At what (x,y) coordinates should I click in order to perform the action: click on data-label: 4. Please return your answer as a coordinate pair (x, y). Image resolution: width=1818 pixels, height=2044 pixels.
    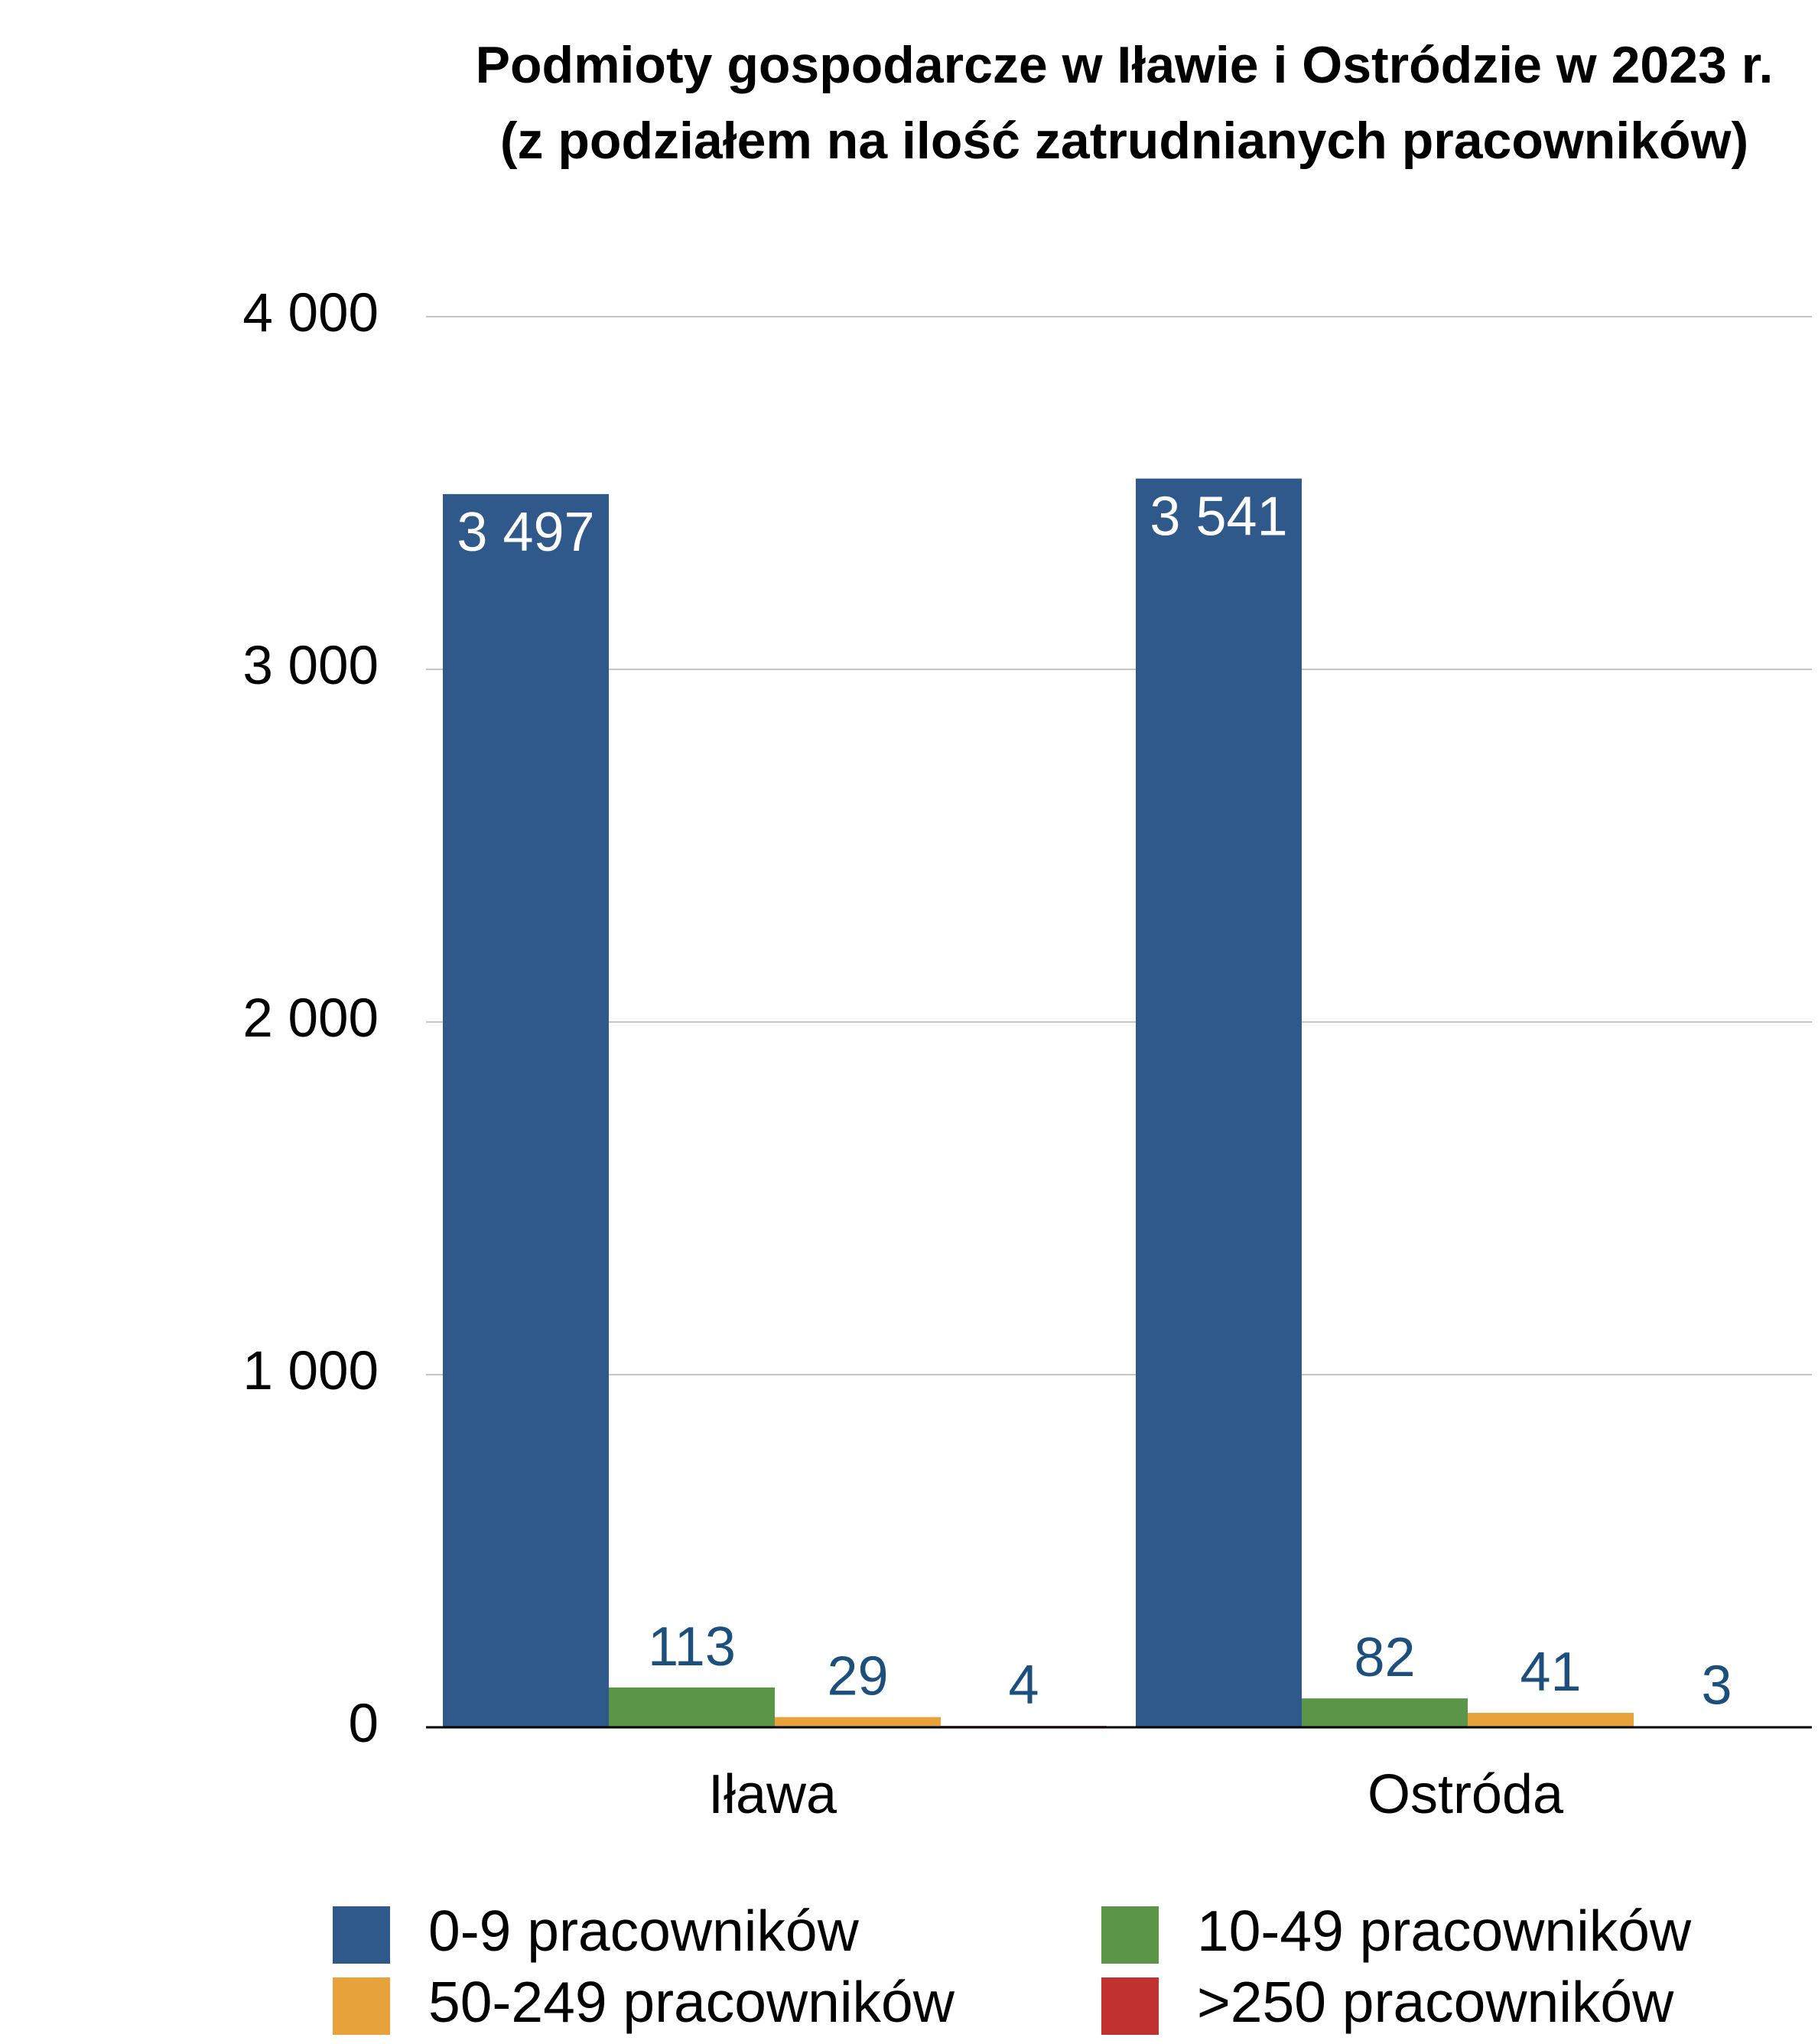
    Looking at the image, I should click on (1023, 1685).